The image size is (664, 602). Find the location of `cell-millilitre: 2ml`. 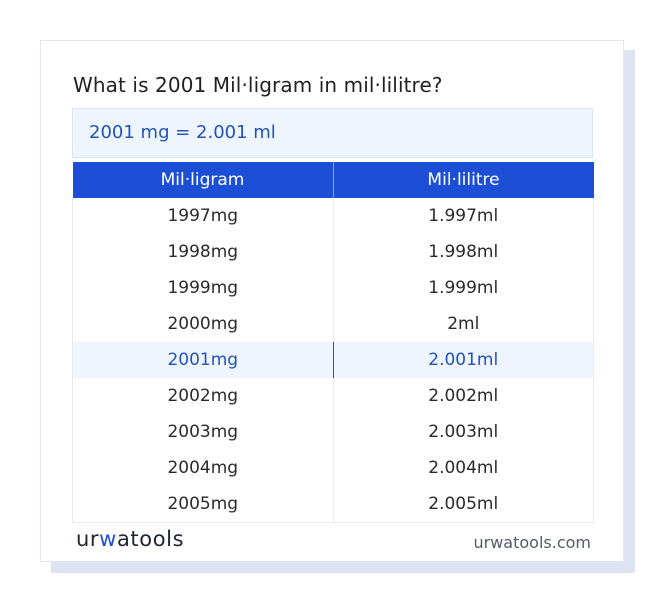

cell-millilitre: 2ml is located at coordinates (463, 324).